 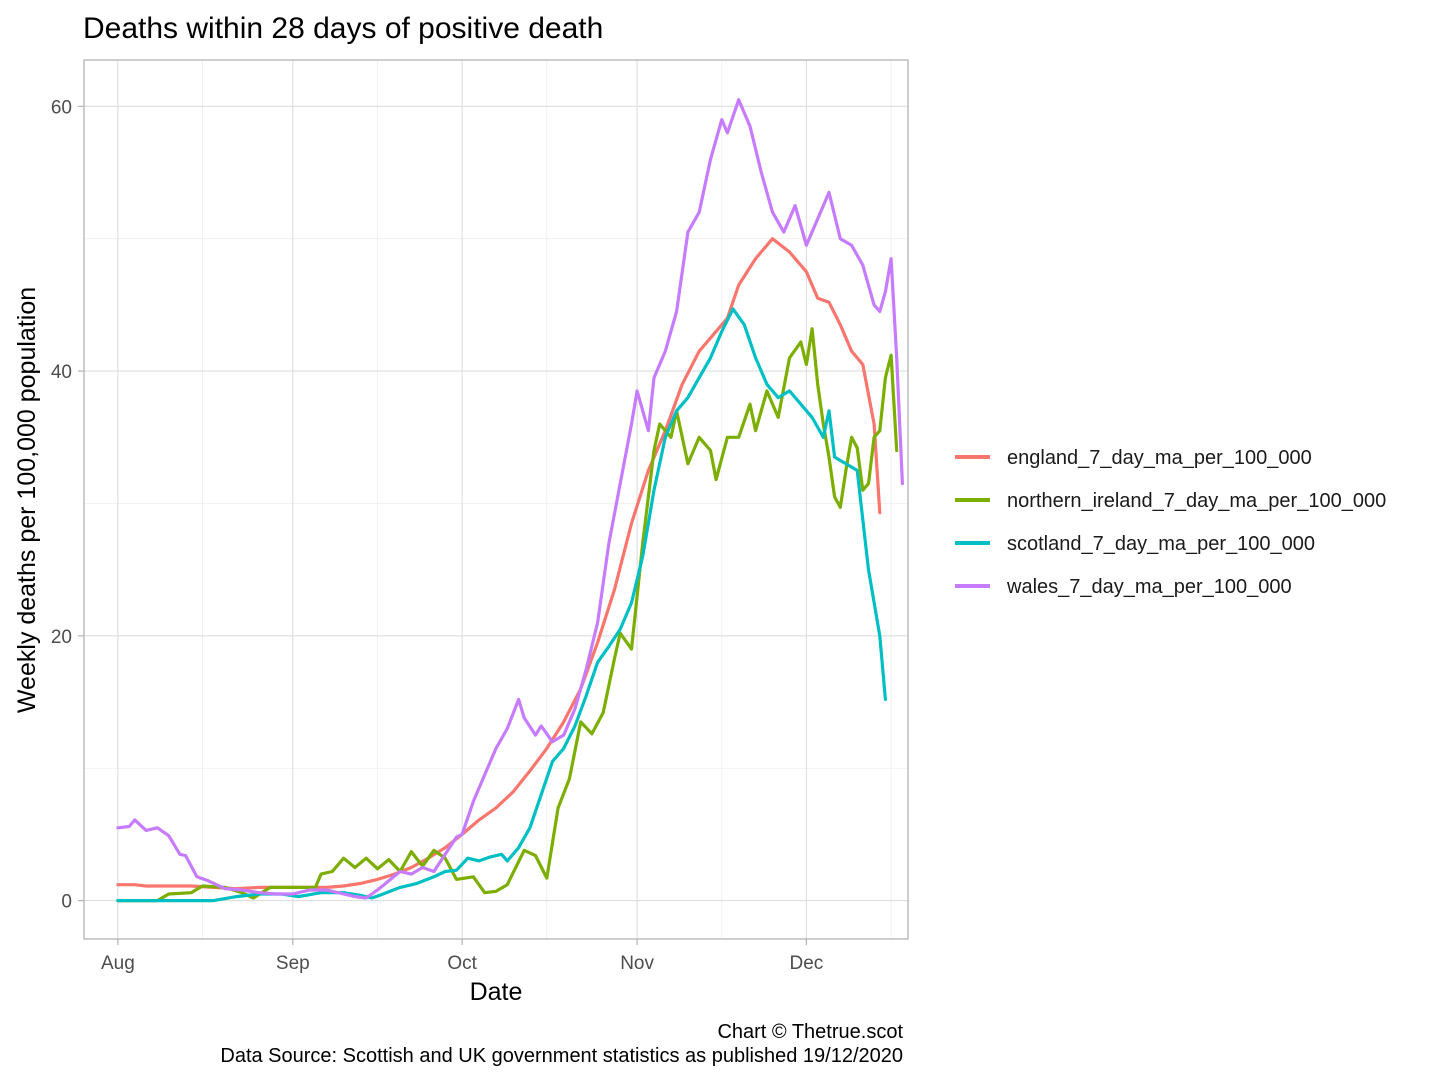 I want to click on legend-label: england_7_day_ma_per_100_000, so click(x=1159, y=458).